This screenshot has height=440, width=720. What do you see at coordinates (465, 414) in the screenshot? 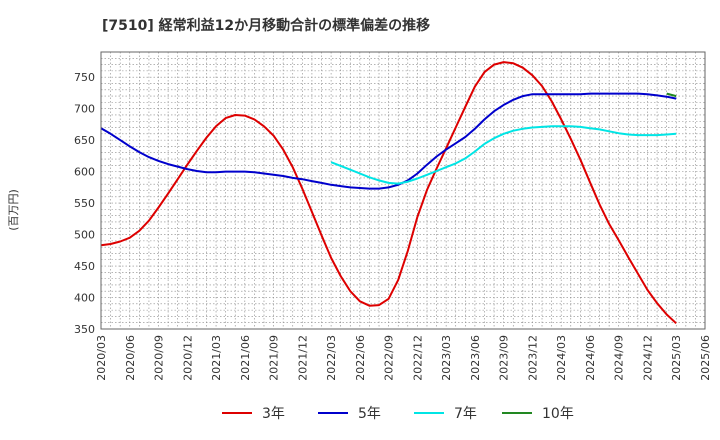
I see `legend-label: 7年` at bounding box center [465, 414].